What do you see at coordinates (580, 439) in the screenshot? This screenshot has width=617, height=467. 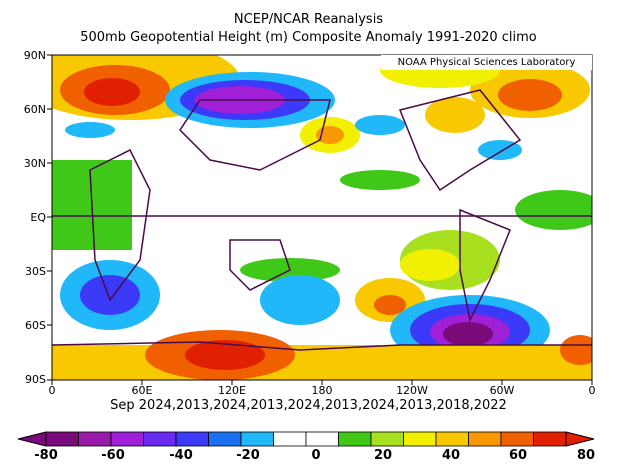 I see `colorbar-max-arrow` at bounding box center [580, 439].